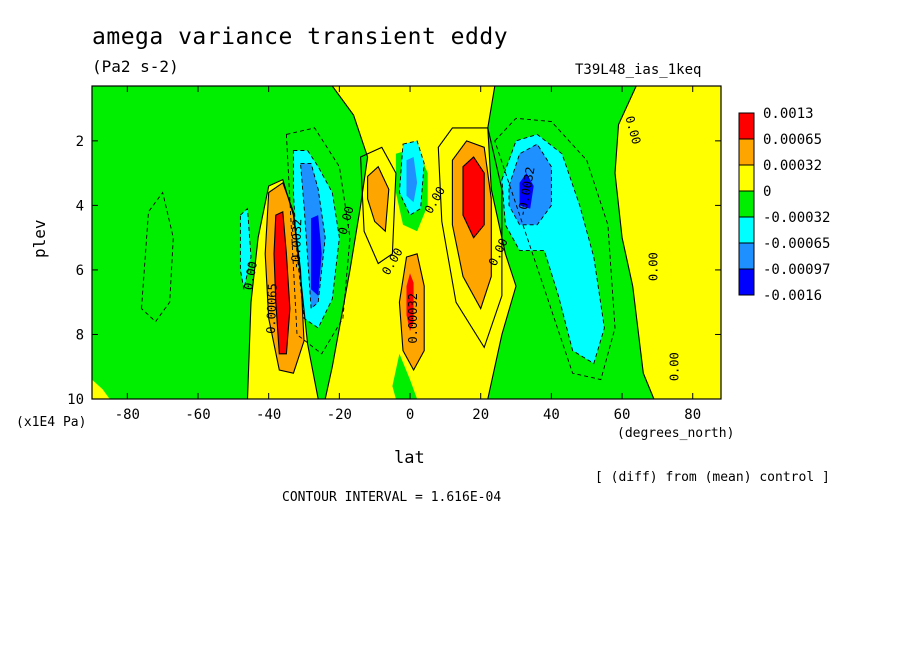 This screenshot has height=654, width=904. Describe the element at coordinates (80, 142) in the screenshot. I see `y-tick-label-2: 2` at that location.